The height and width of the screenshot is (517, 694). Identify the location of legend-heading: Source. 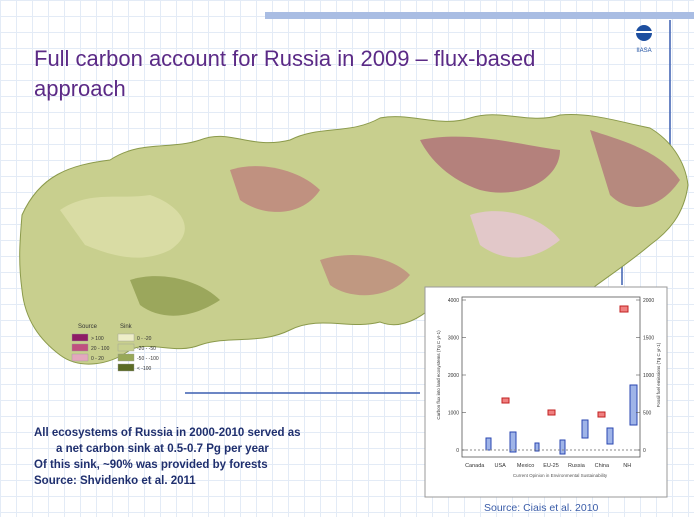
(88, 327).